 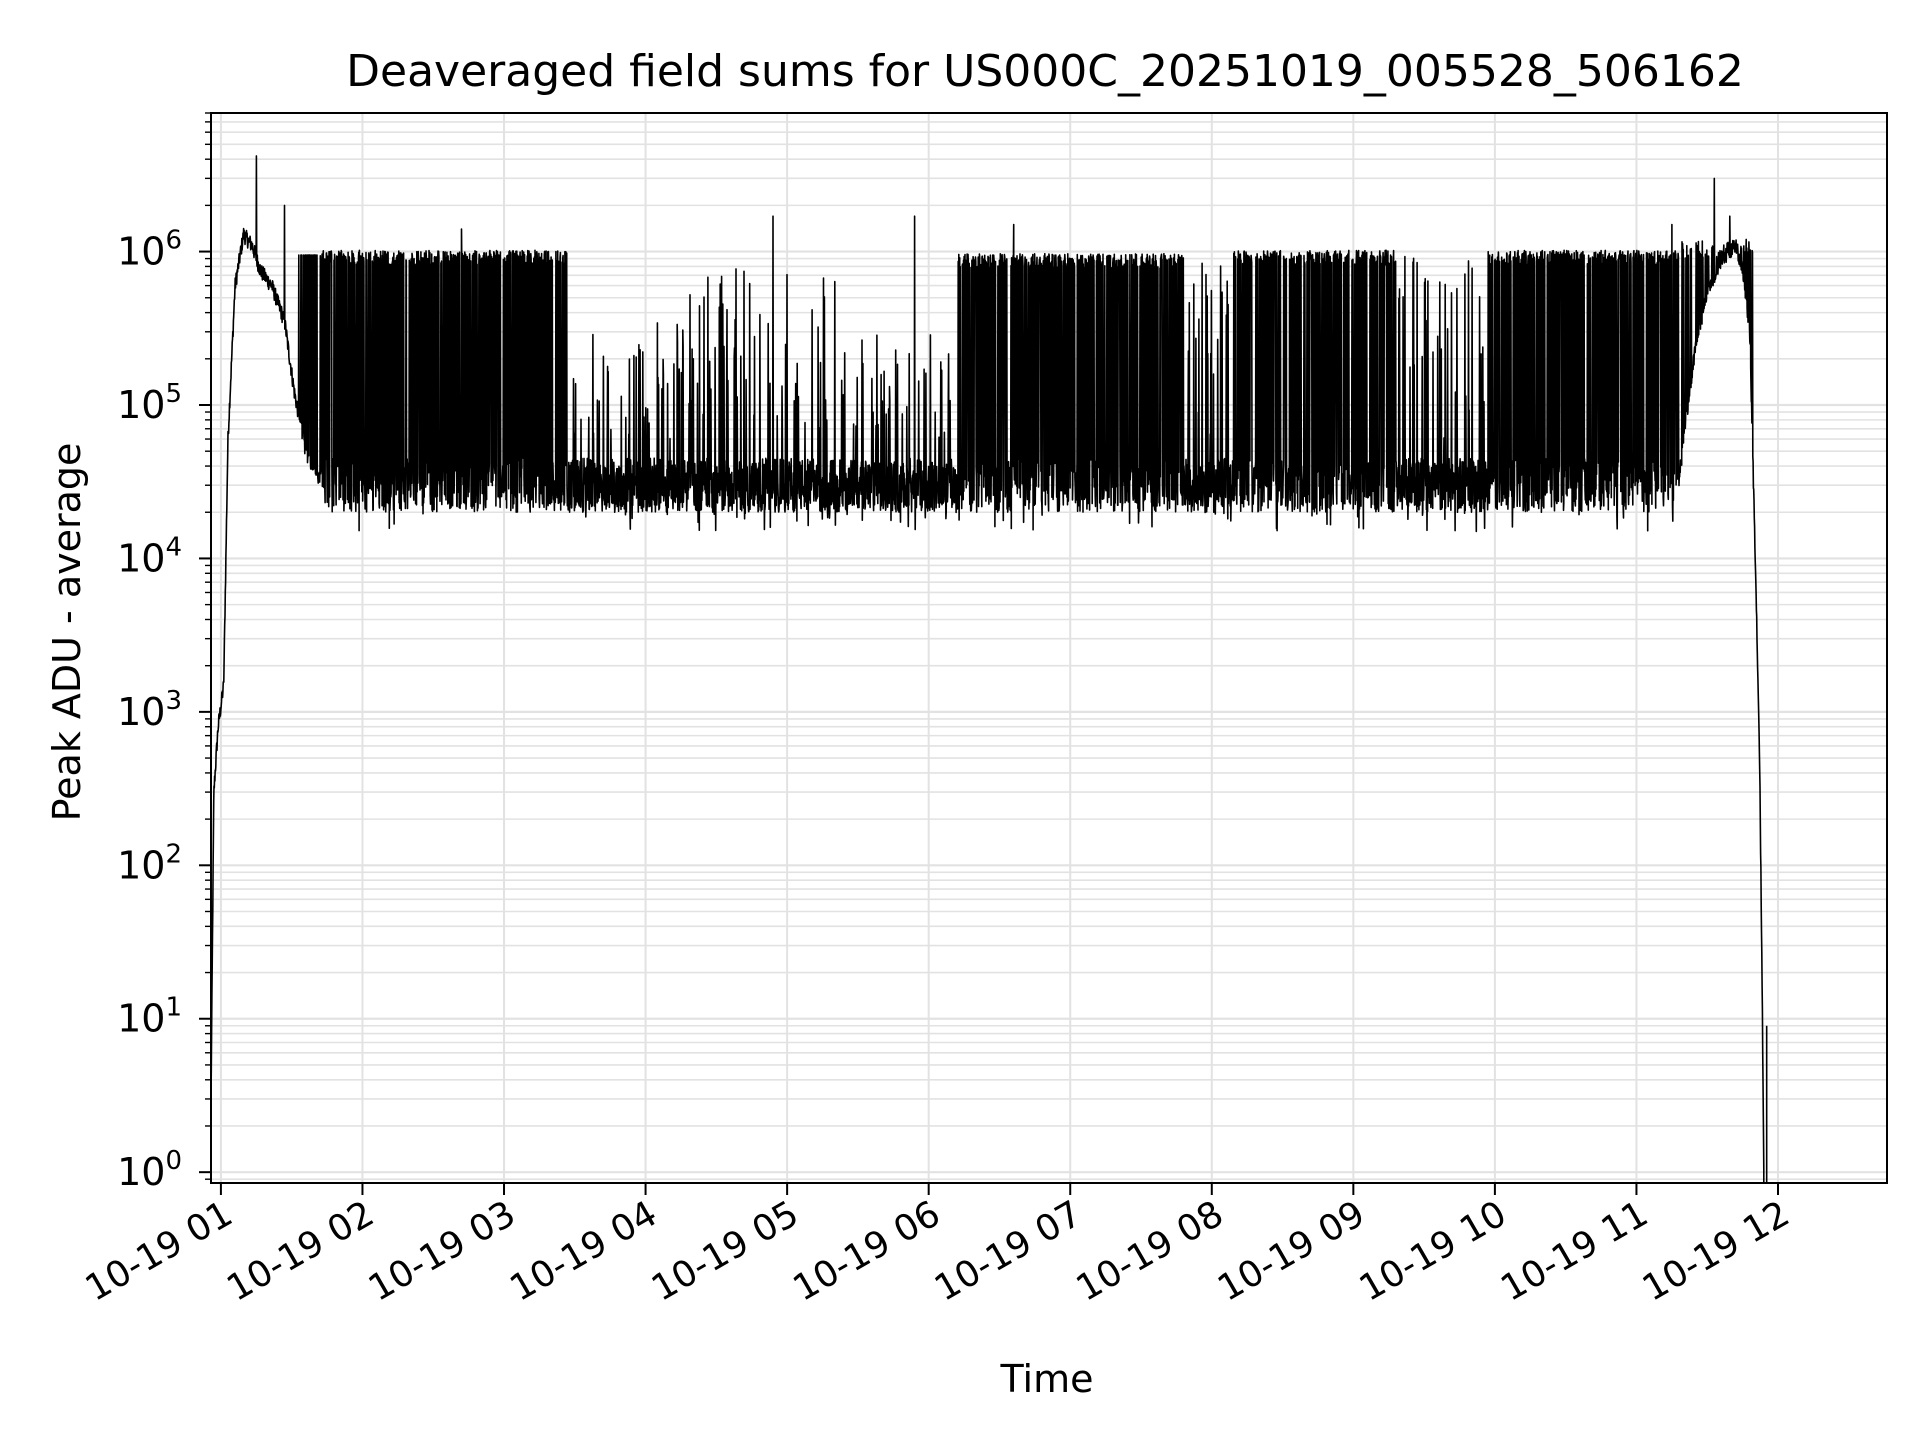 I want to click on x-tick-label: 10-19 07, so click(x=1008, y=1251).